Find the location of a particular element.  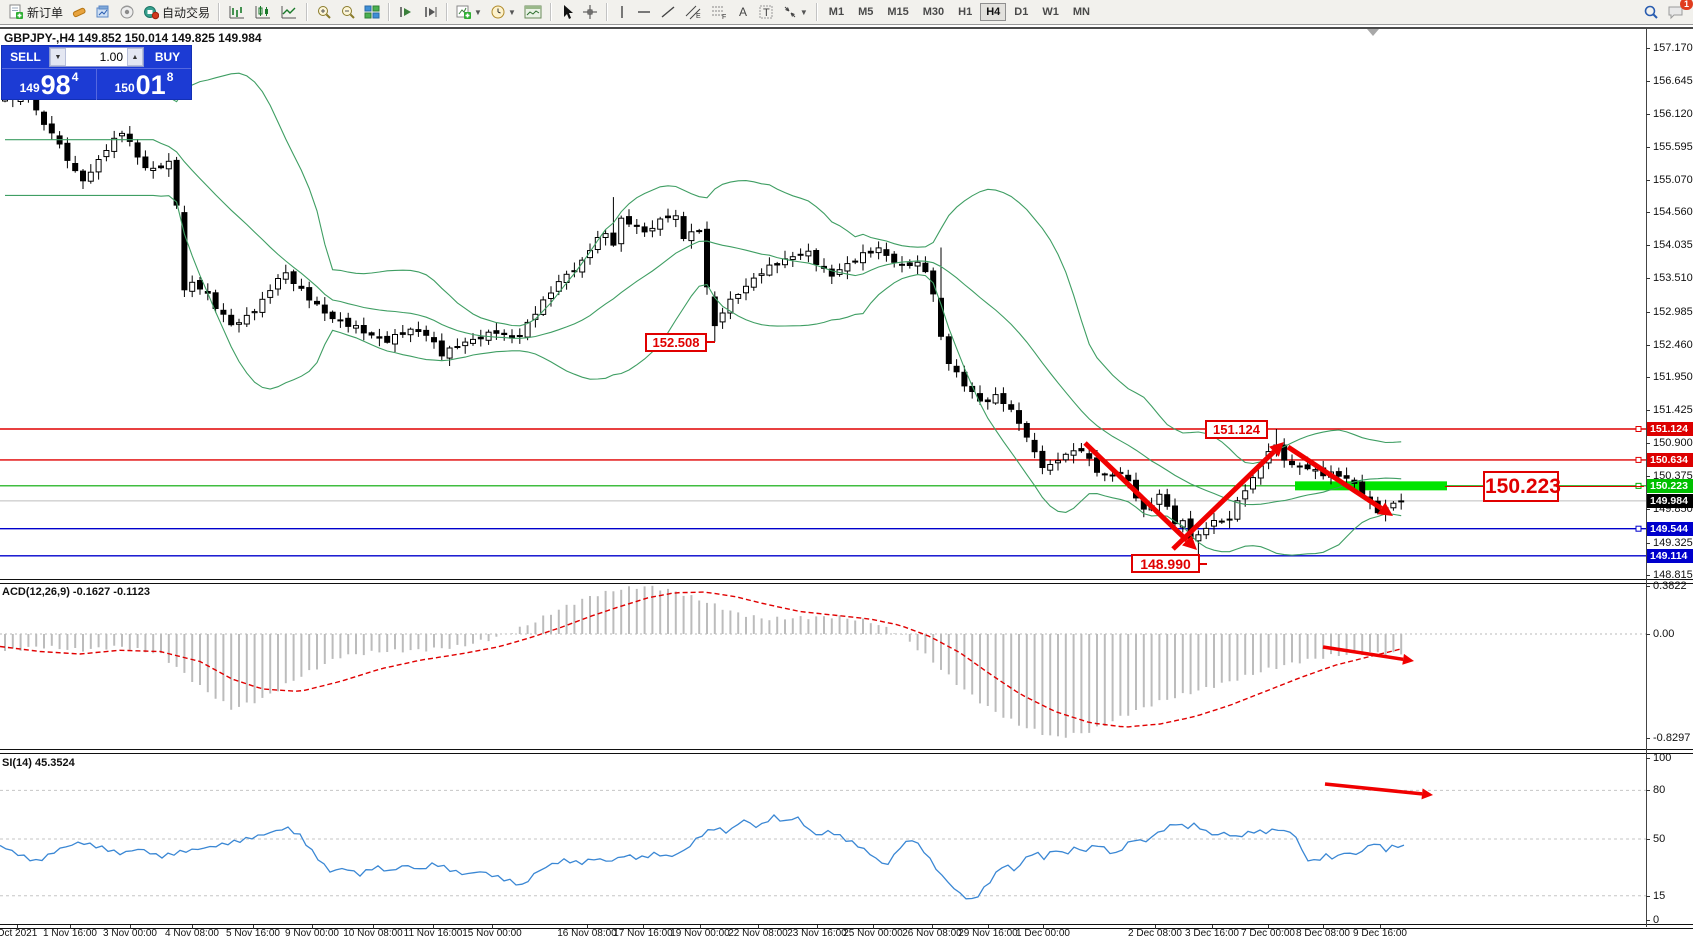

tile-windows-button is located at coordinates (372, 12).